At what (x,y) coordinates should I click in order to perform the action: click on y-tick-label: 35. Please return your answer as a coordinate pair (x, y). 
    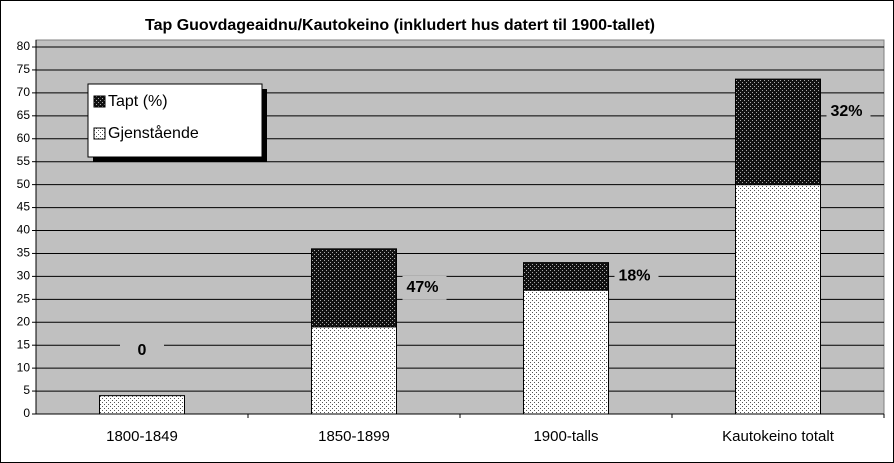
    Looking at the image, I should click on (24, 253).